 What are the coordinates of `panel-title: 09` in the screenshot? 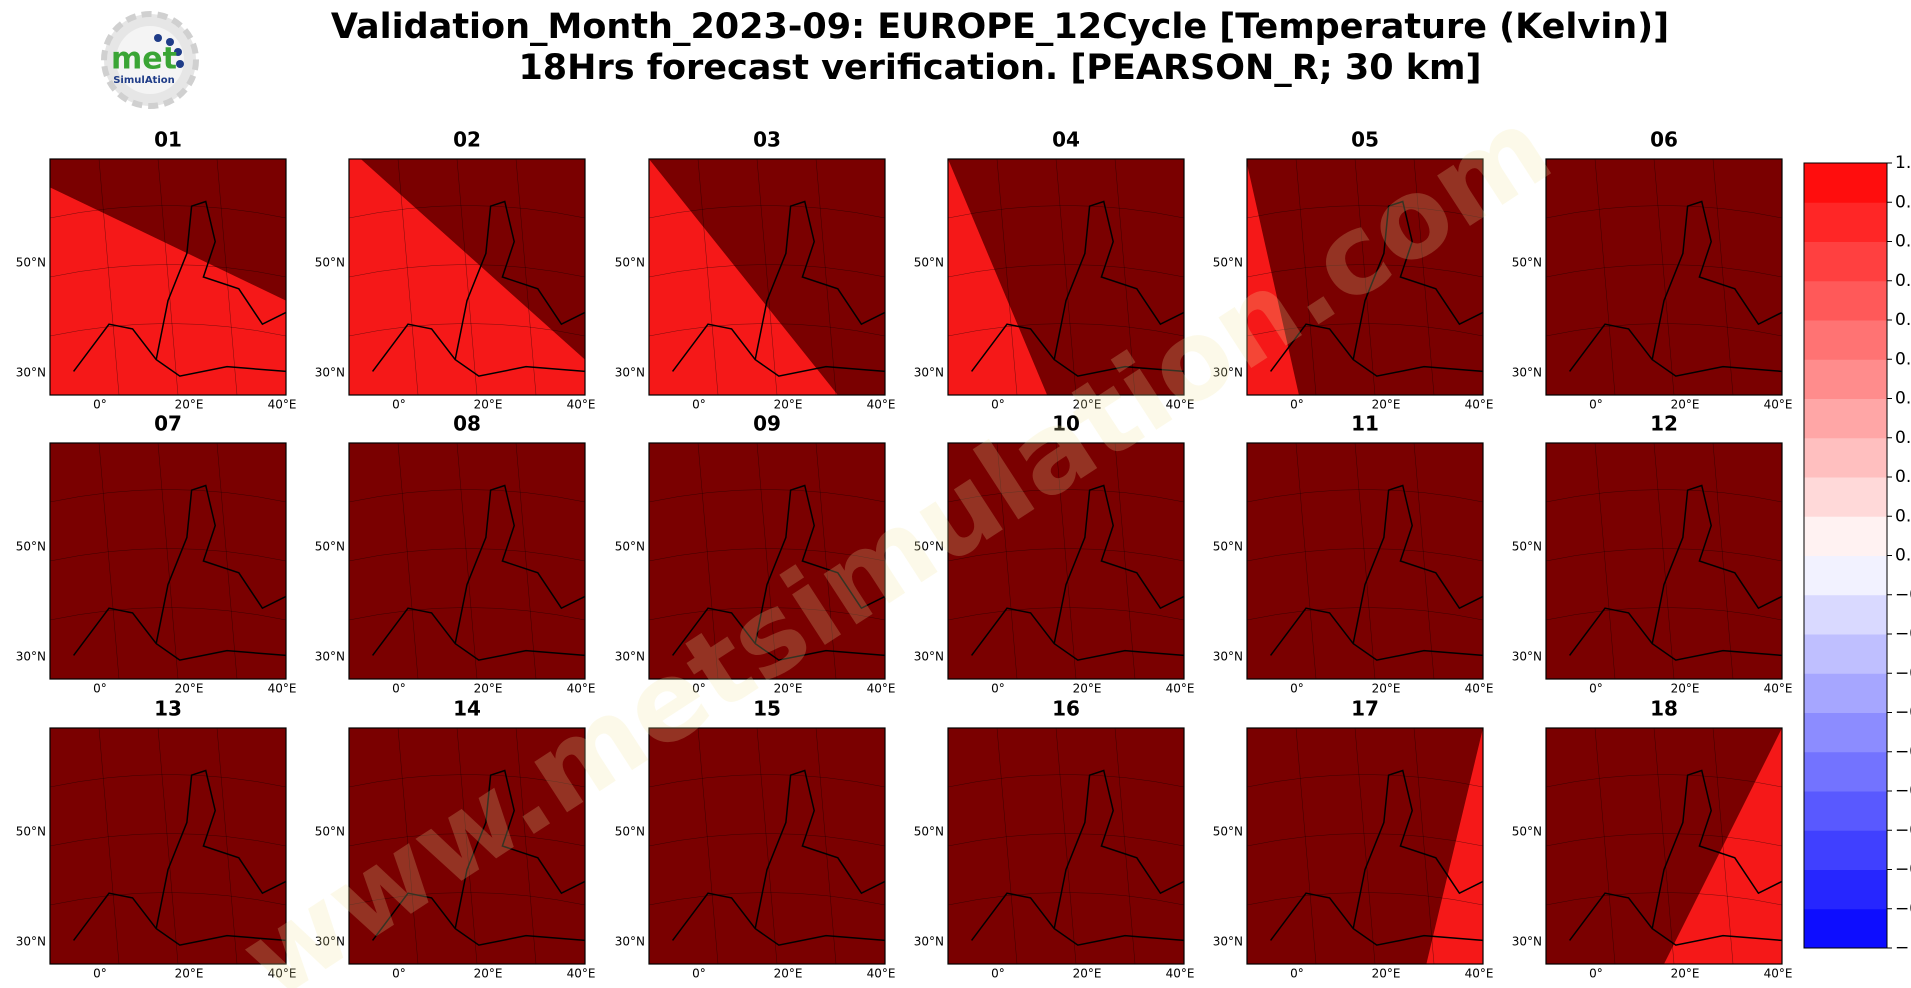 It's located at (767, 424).